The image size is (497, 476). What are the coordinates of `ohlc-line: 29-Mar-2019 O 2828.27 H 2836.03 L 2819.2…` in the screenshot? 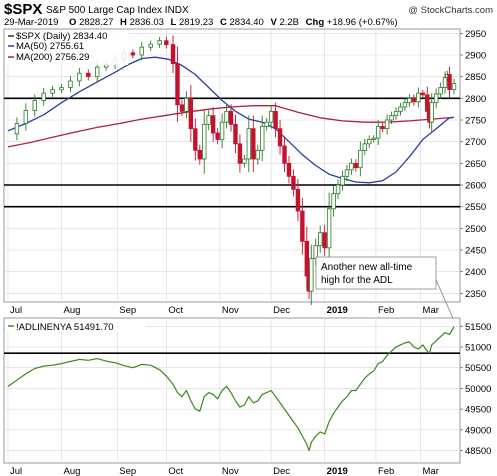 It's located at (201, 22).